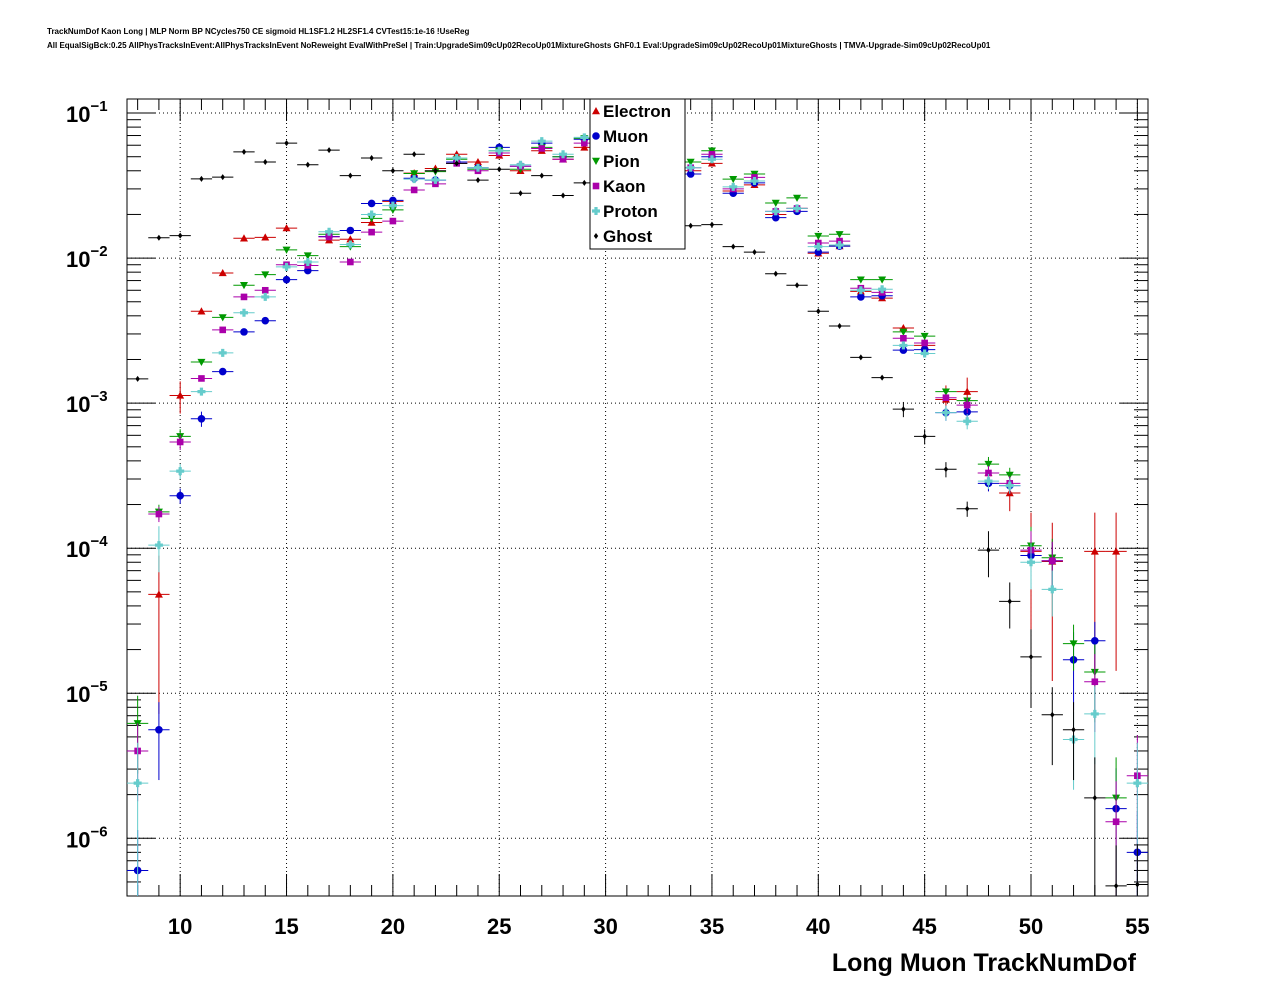  I want to click on legend-box, so click(637, 174).